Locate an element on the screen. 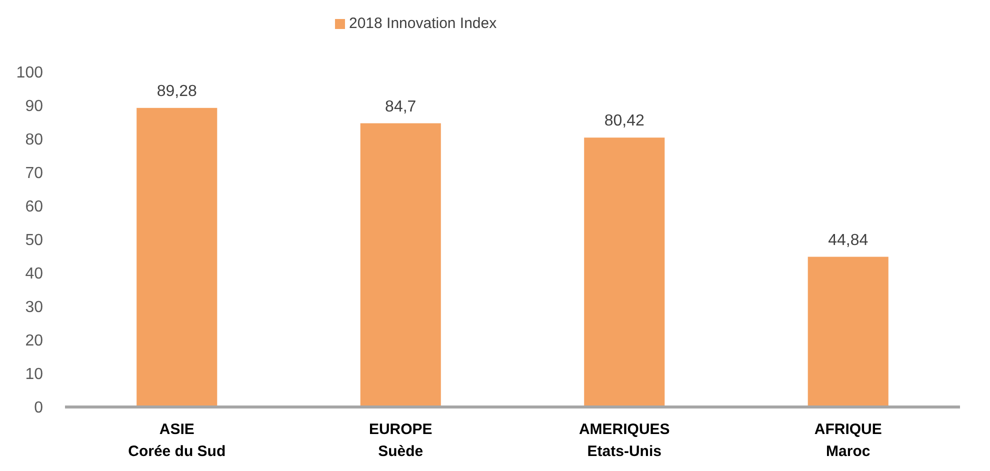 This screenshot has height=471, width=990. data-label: 44,84 is located at coordinates (848, 240).